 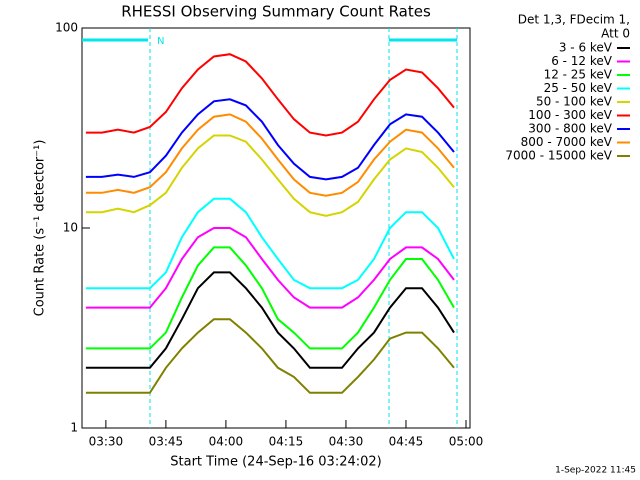 I want to click on legend-label: 800 - 7000 keV, so click(x=567, y=142).